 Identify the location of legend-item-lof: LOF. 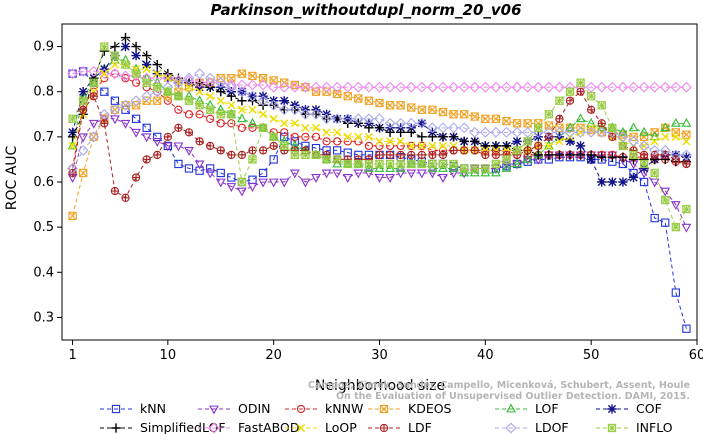
(527, 408).